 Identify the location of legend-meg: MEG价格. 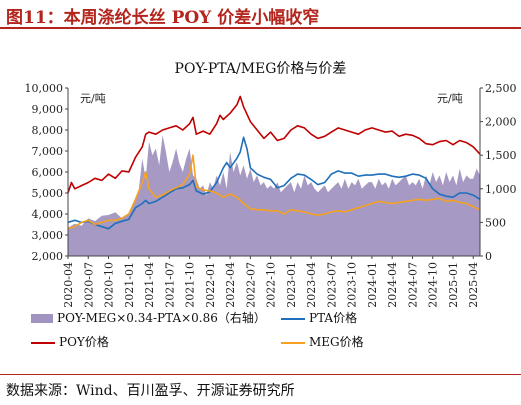
(322, 341).